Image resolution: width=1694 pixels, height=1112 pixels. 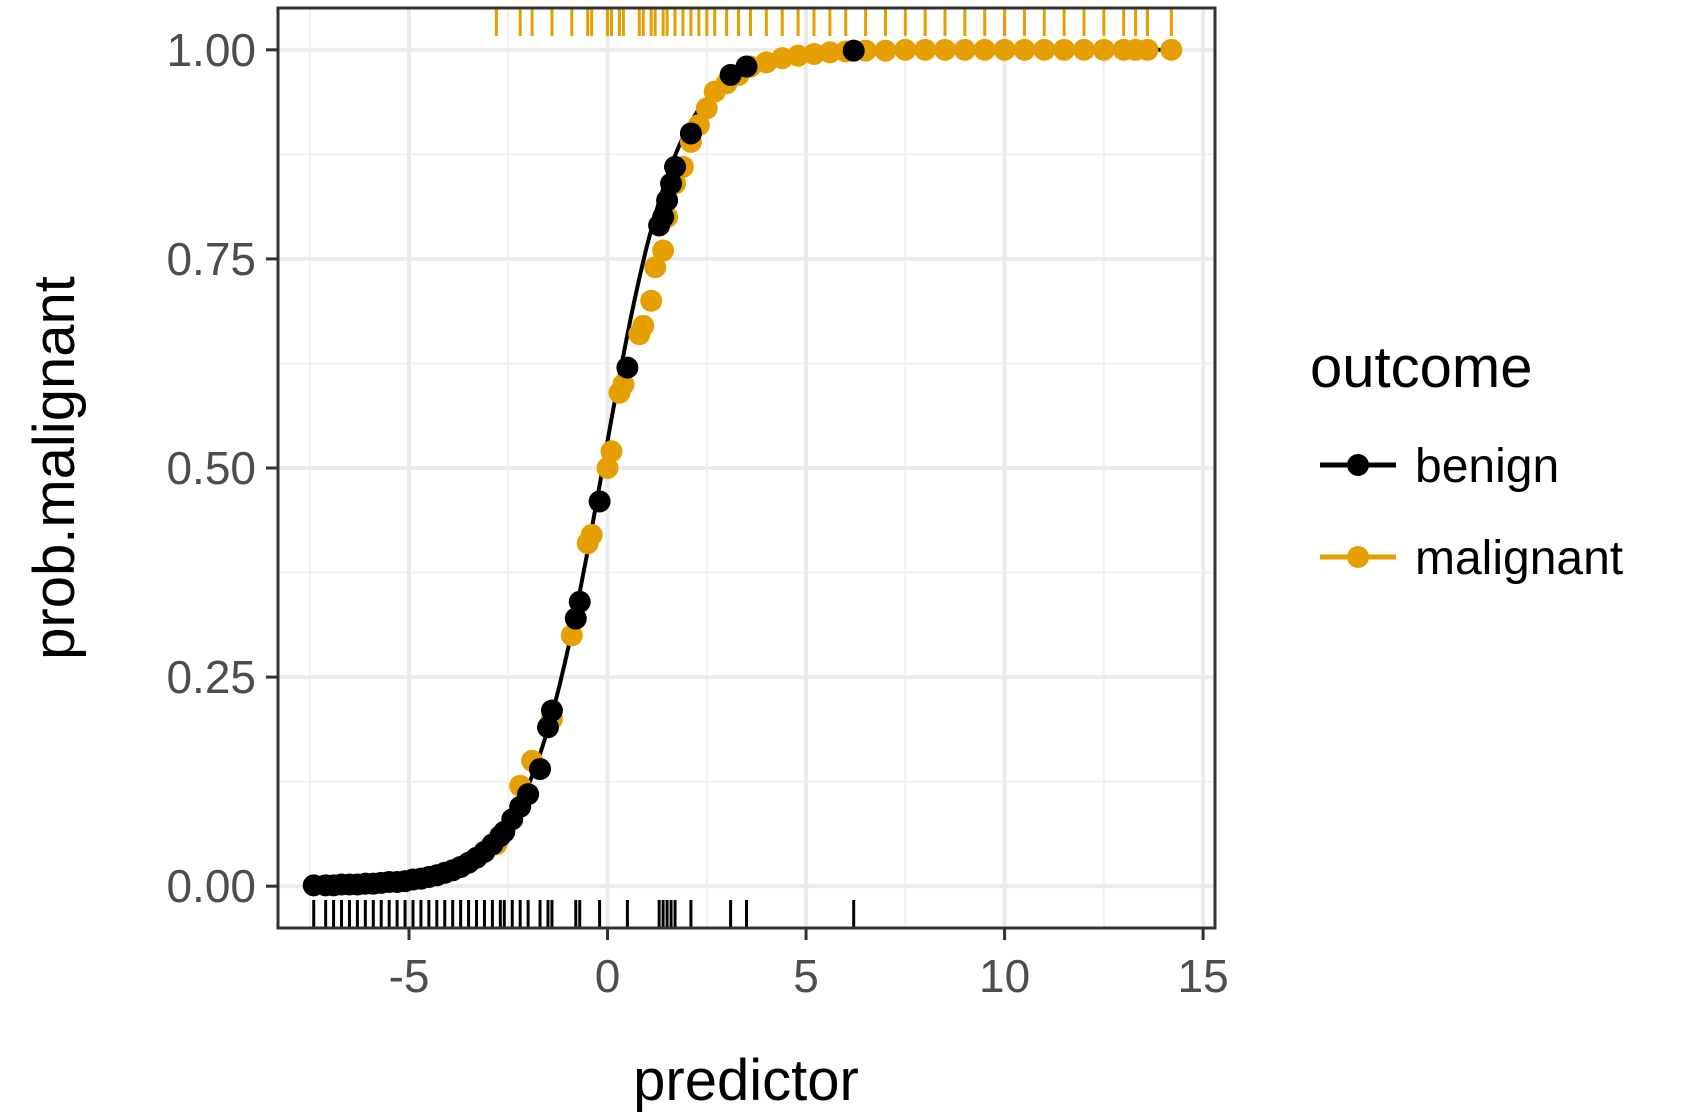 What do you see at coordinates (746, 1080) in the screenshot?
I see `x-axis-title: predictor` at bounding box center [746, 1080].